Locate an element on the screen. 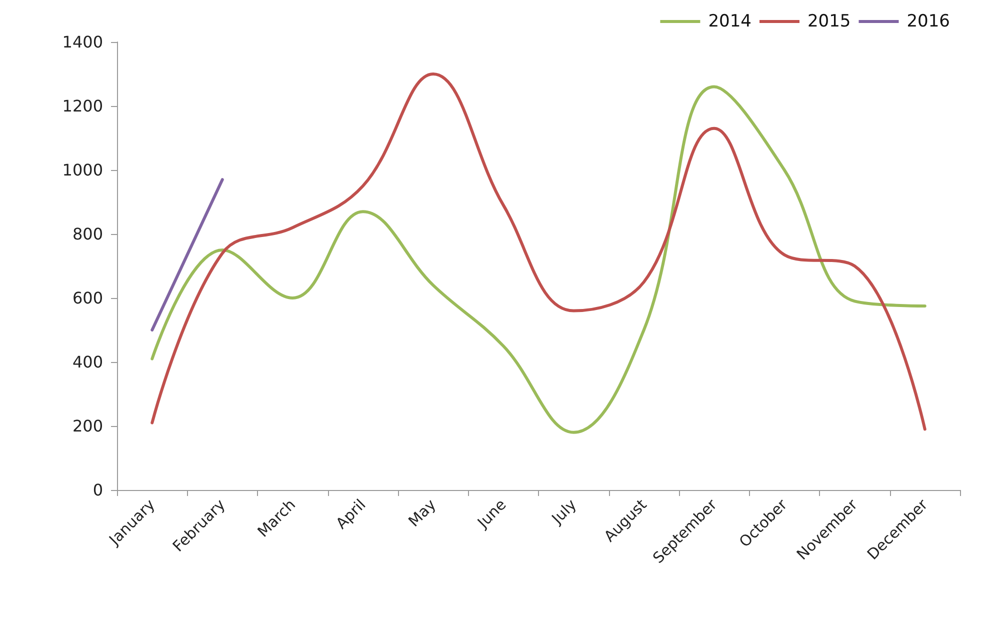 Image resolution: width=985 pixels, height=623 pixels. y-tick-label: 800 is located at coordinates (87, 234).